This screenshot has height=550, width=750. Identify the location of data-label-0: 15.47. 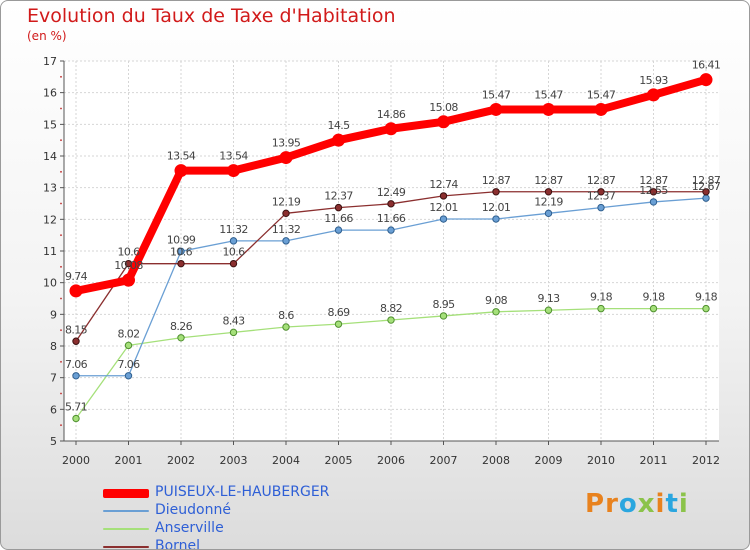
(601, 94).